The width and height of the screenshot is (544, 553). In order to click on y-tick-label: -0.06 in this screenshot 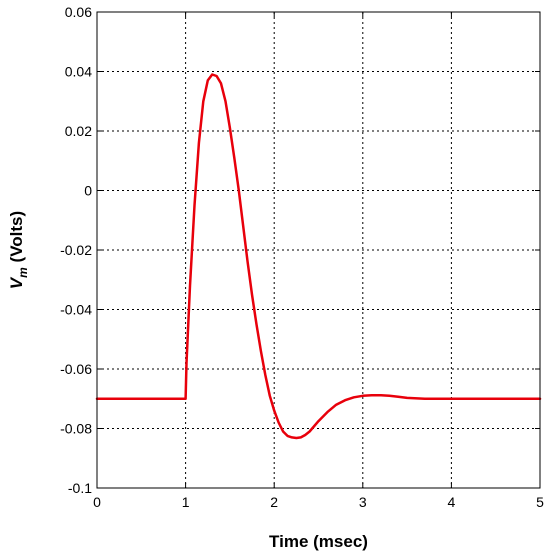, I will do `click(76, 369)`.